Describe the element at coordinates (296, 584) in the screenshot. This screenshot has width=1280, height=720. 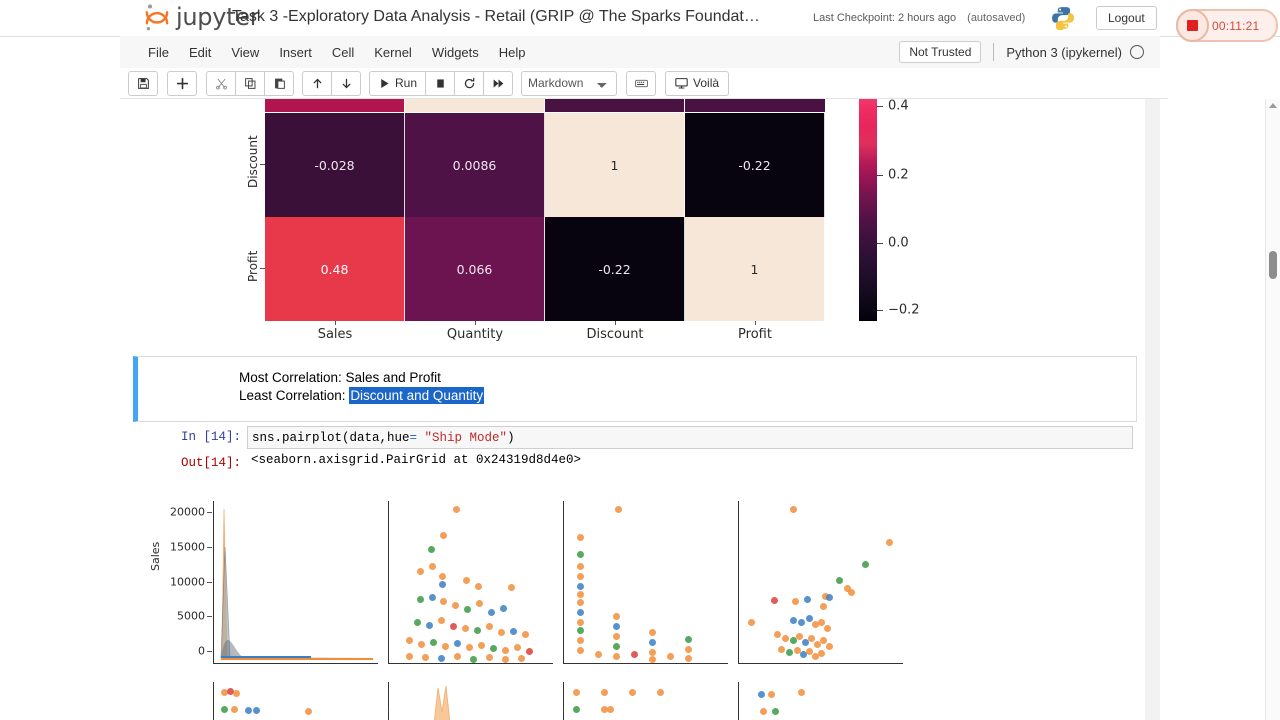
I see `kde-curves` at that location.